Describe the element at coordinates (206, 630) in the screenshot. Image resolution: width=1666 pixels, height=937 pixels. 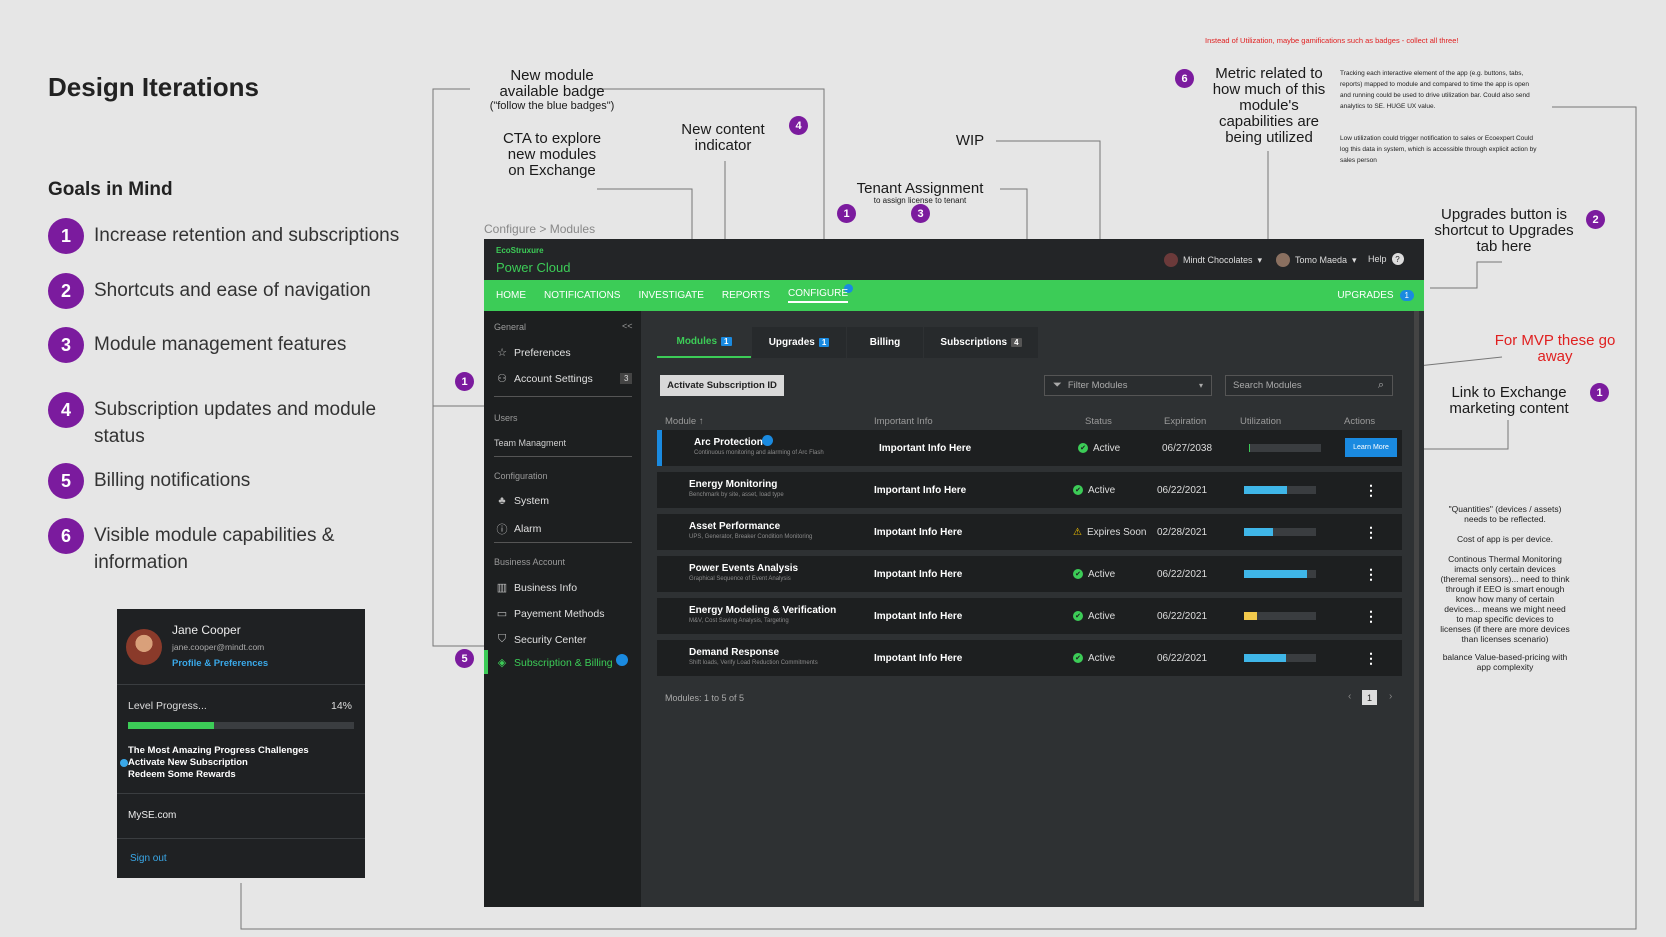
I see `profile-name: Jane Cooper` at that location.